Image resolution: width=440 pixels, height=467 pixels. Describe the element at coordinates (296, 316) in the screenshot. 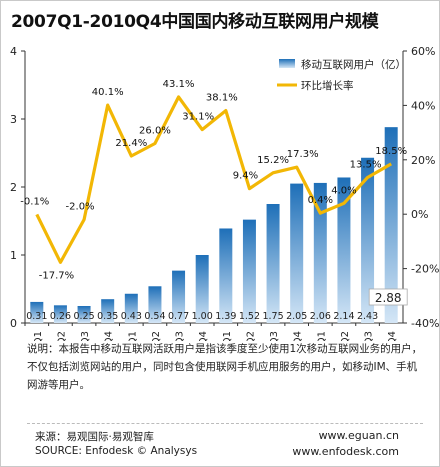

I see `bar-value-label: 2.05` at that location.